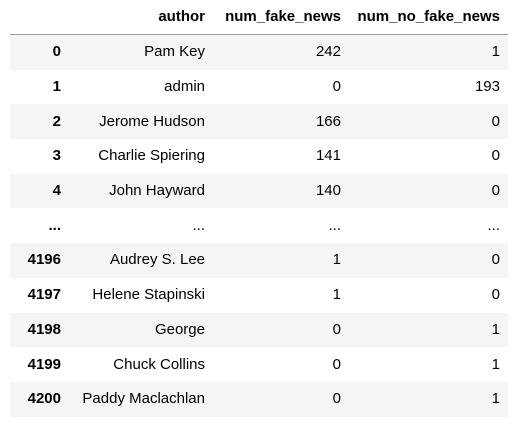 Image resolution: width=513 pixels, height=425 pixels. Describe the element at coordinates (44, 260) in the screenshot. I see `row-index: 4196` at that location.